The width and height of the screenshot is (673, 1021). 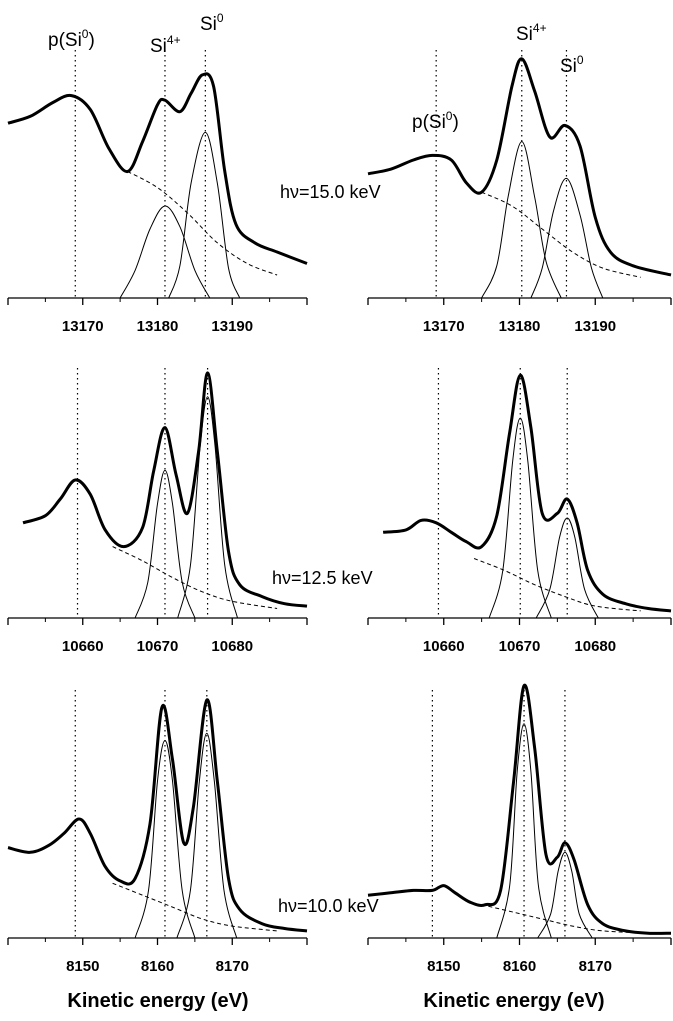 I want to click on spectrum-panel: 10660 10670 10680, so click(x=519, y=511).